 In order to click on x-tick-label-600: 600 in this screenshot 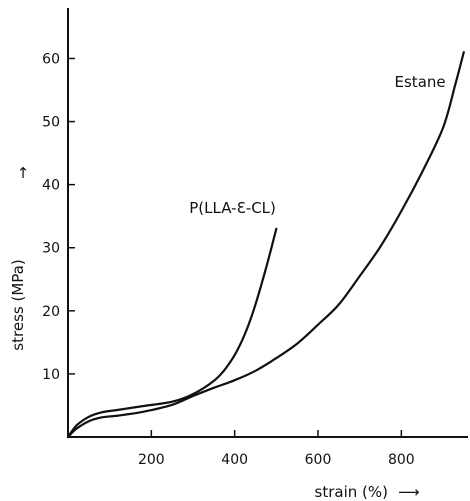, I will do `click(318, 460)`.